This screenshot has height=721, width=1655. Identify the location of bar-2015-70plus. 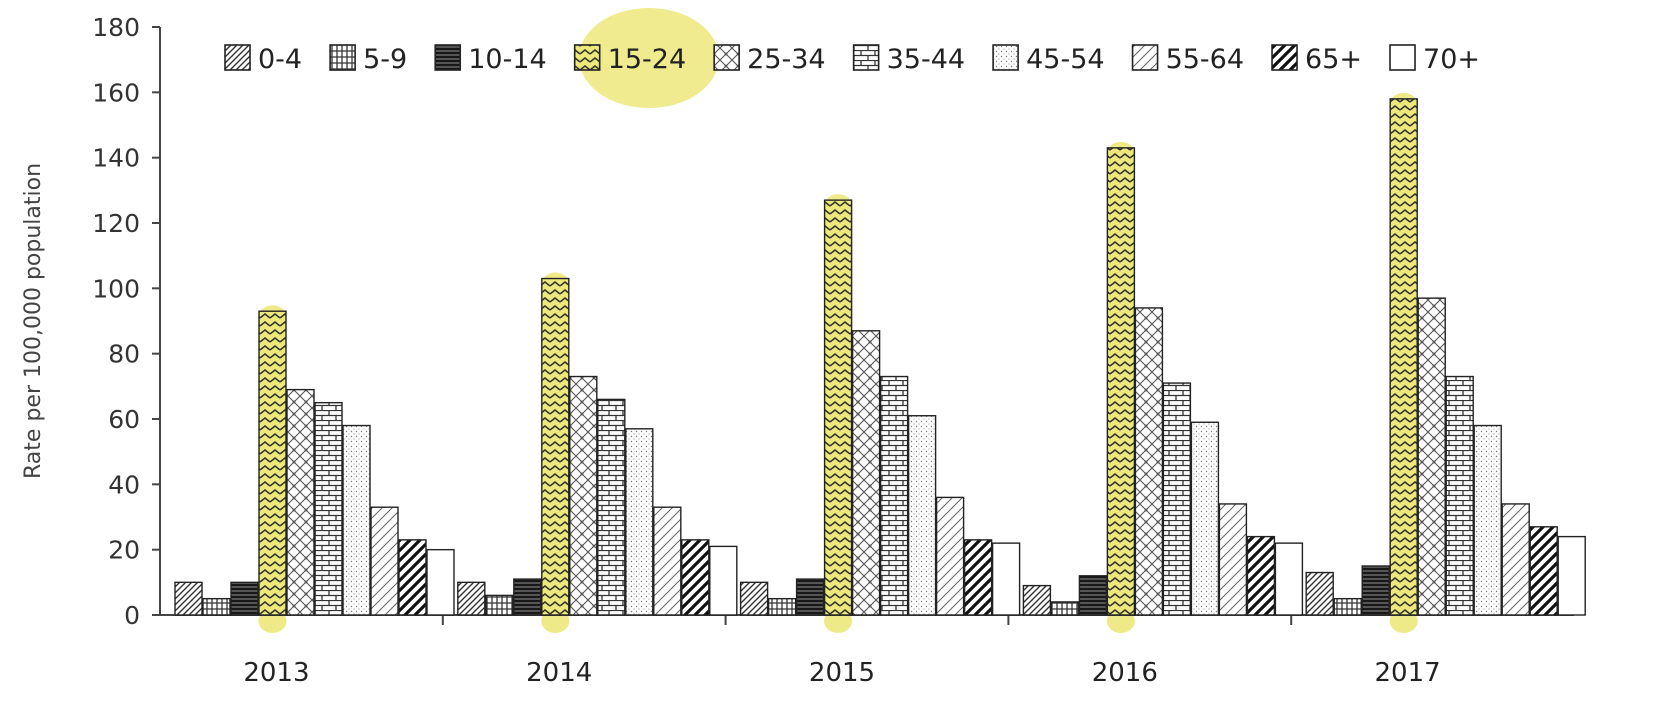
(1006, 579).